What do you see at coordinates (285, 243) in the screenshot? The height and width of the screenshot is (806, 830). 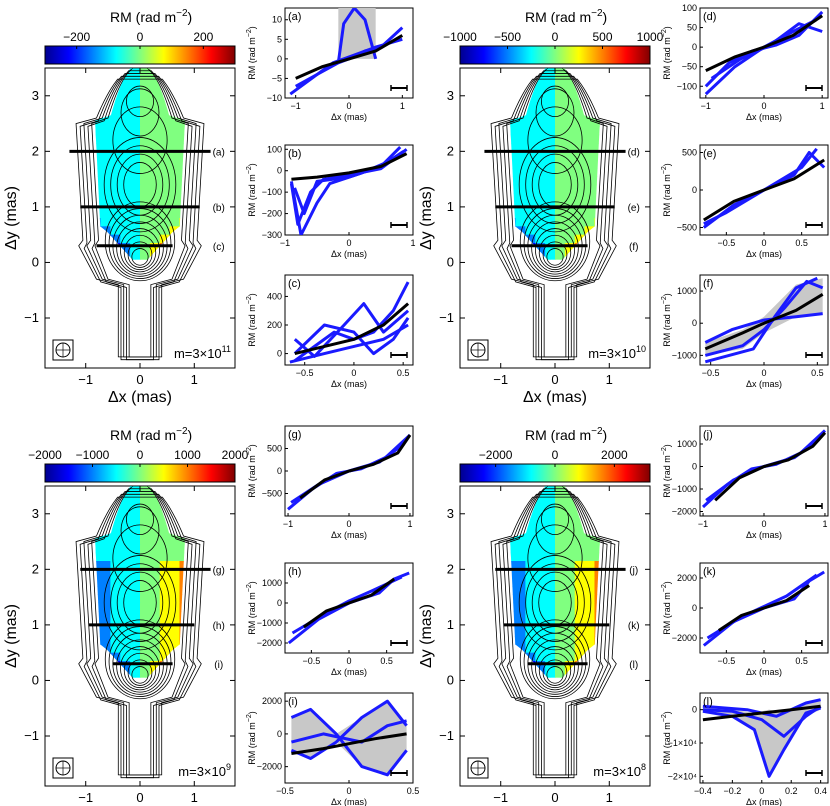 I see `profile-xtick-label: −1` at bounding box center [285, 243].